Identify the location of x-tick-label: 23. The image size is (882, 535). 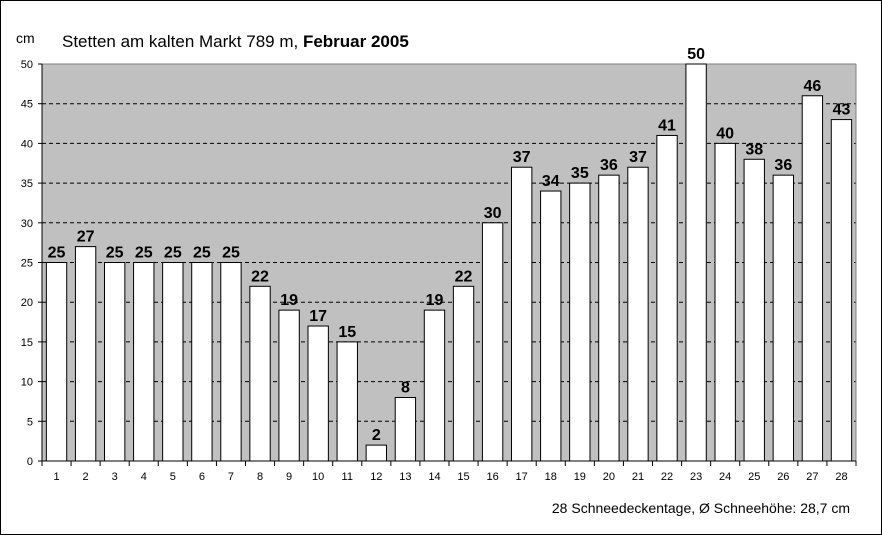
(696, 477).